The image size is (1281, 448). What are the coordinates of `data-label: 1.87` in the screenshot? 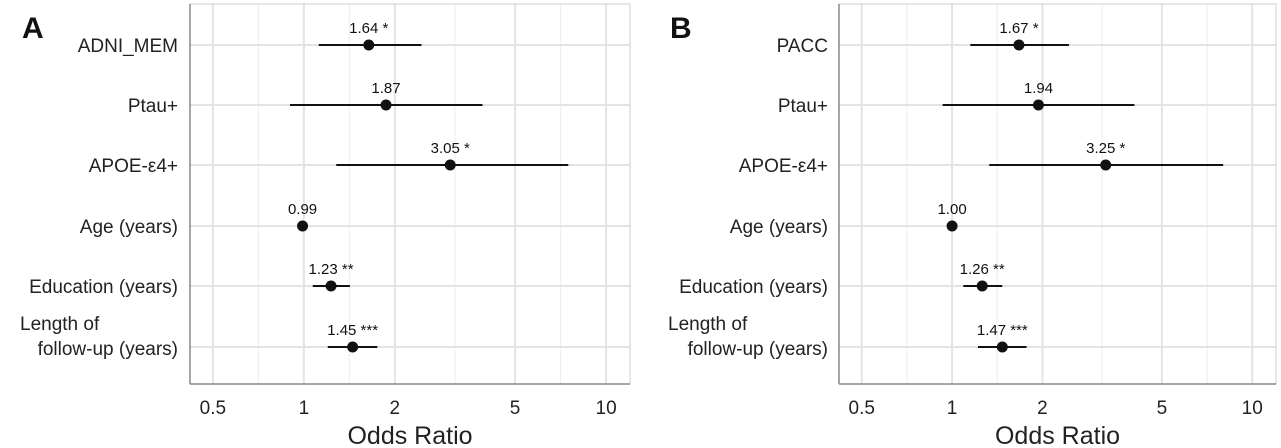 It's located at (385, 88).